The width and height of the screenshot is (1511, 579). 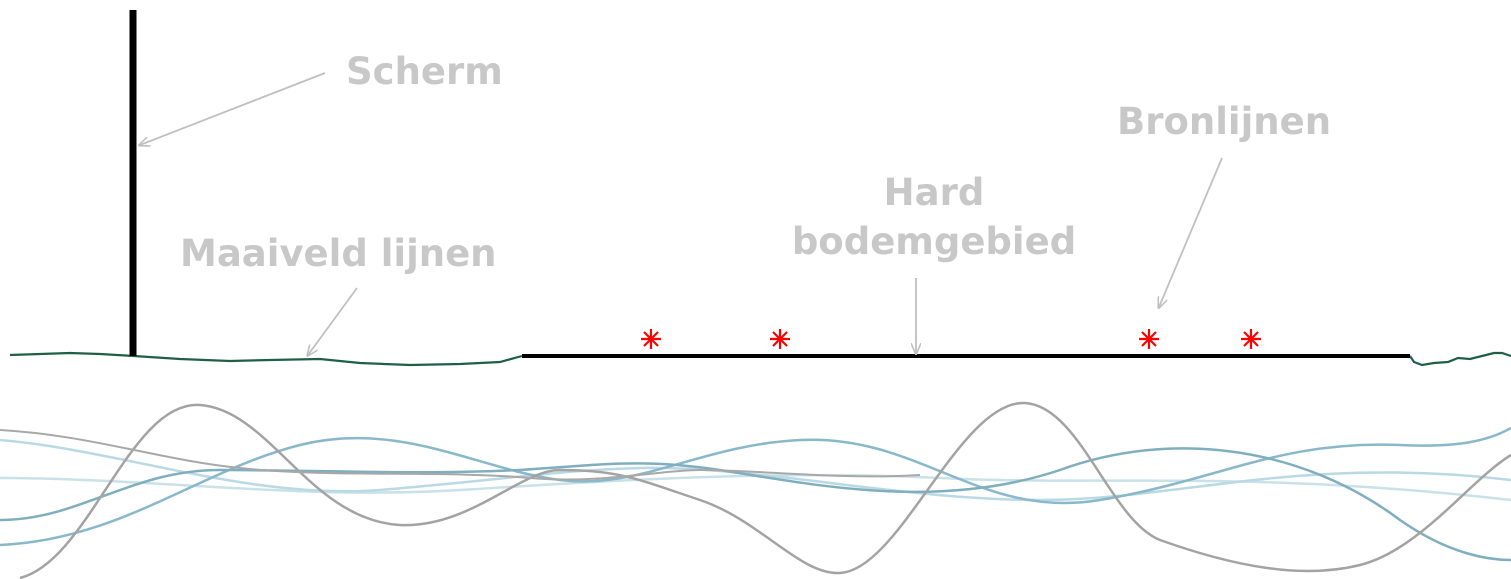 I want to click on ground-line-left, so click(x=266, y=359).